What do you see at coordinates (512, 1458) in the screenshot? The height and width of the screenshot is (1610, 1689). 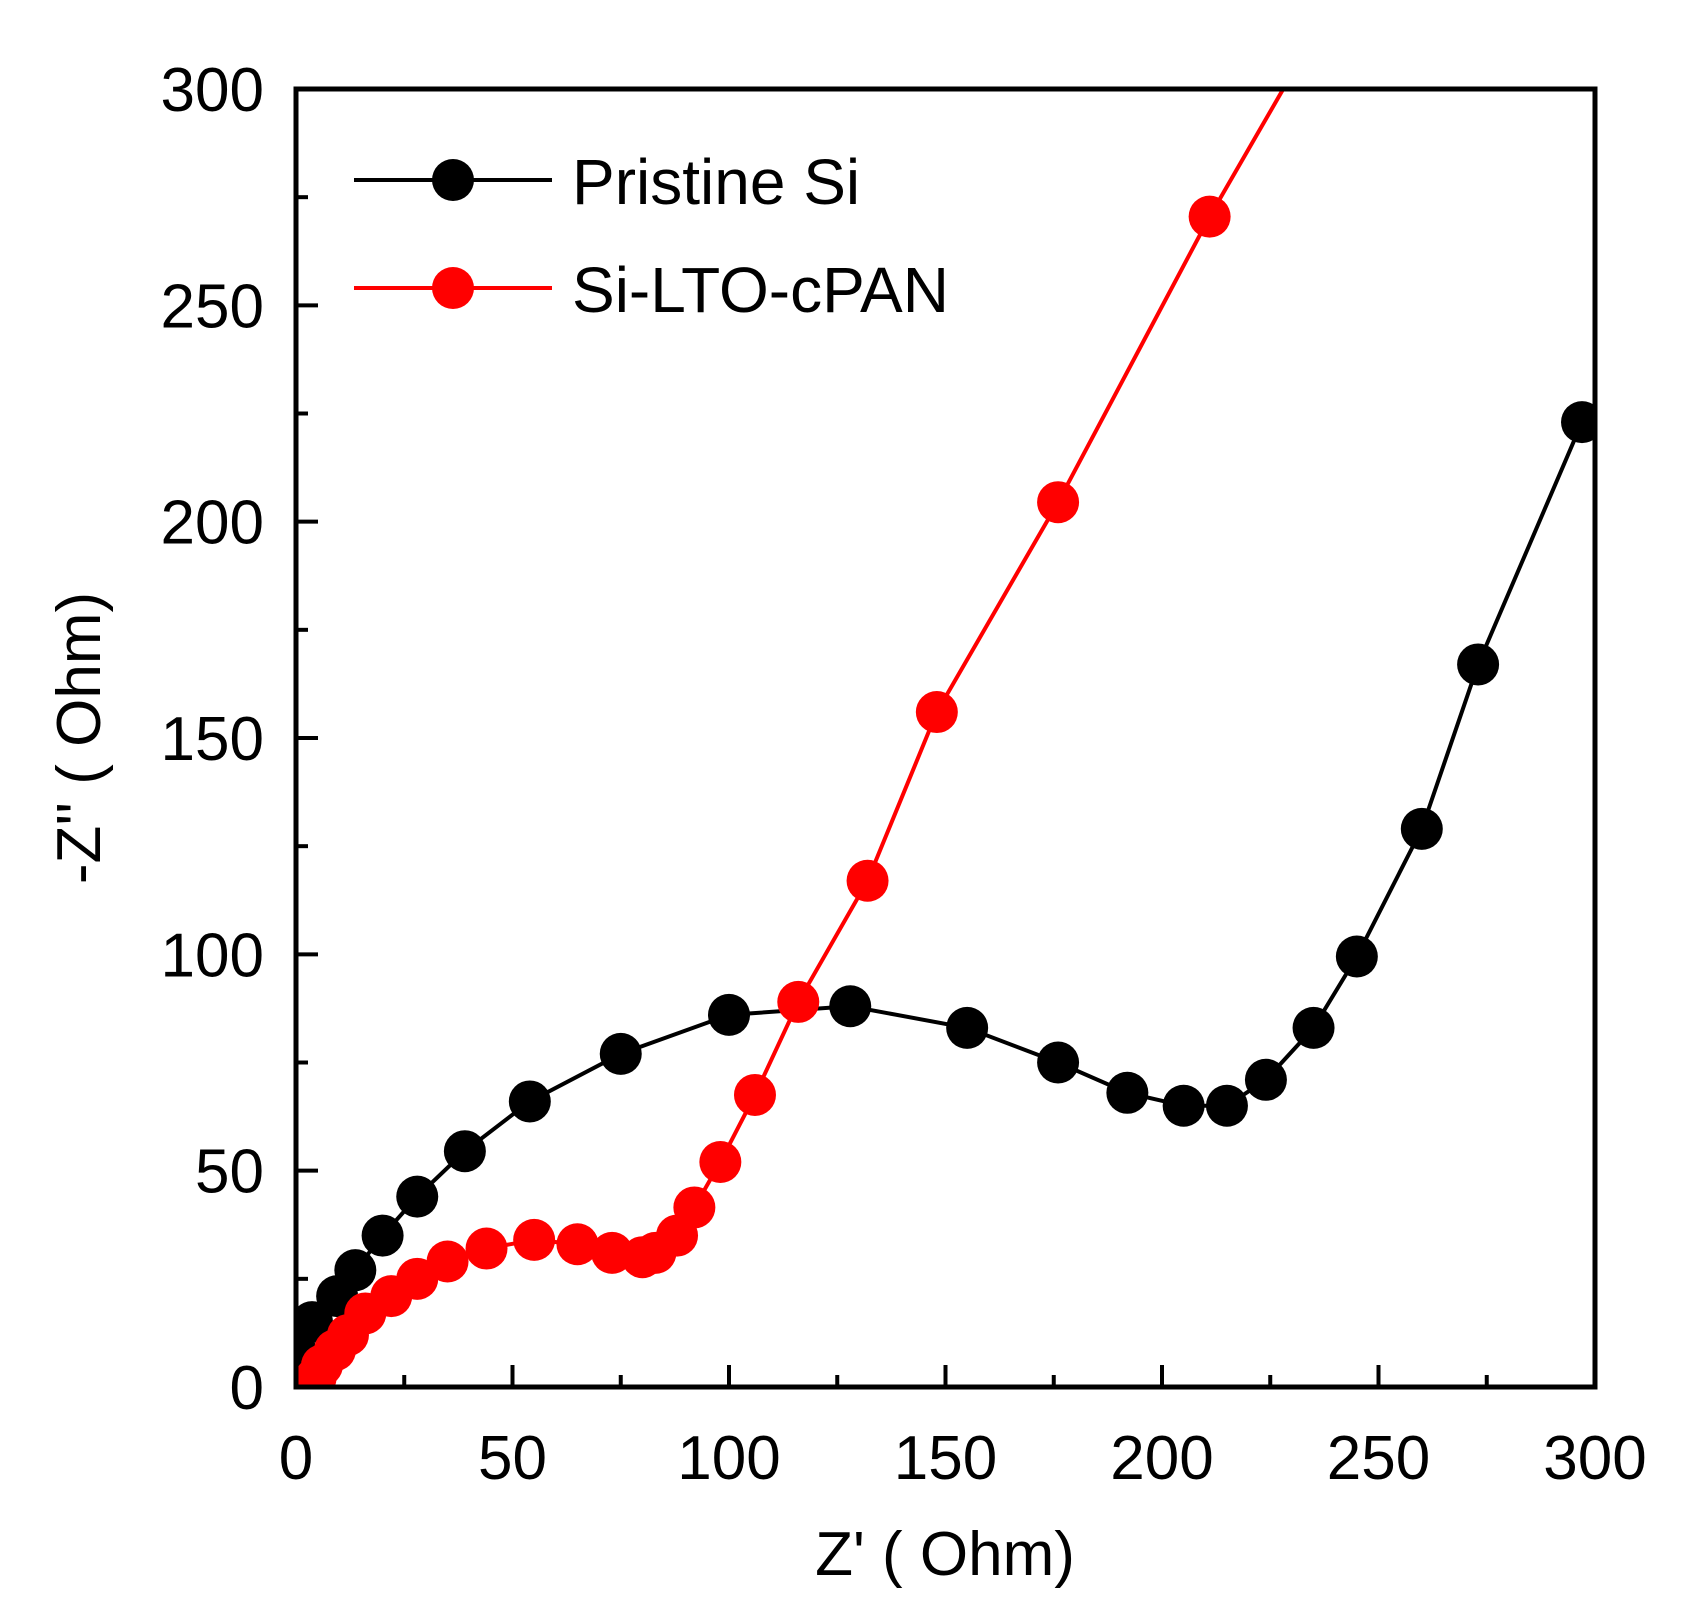 I see `x-tick-label: 50` at bounding box center [512, 1458].